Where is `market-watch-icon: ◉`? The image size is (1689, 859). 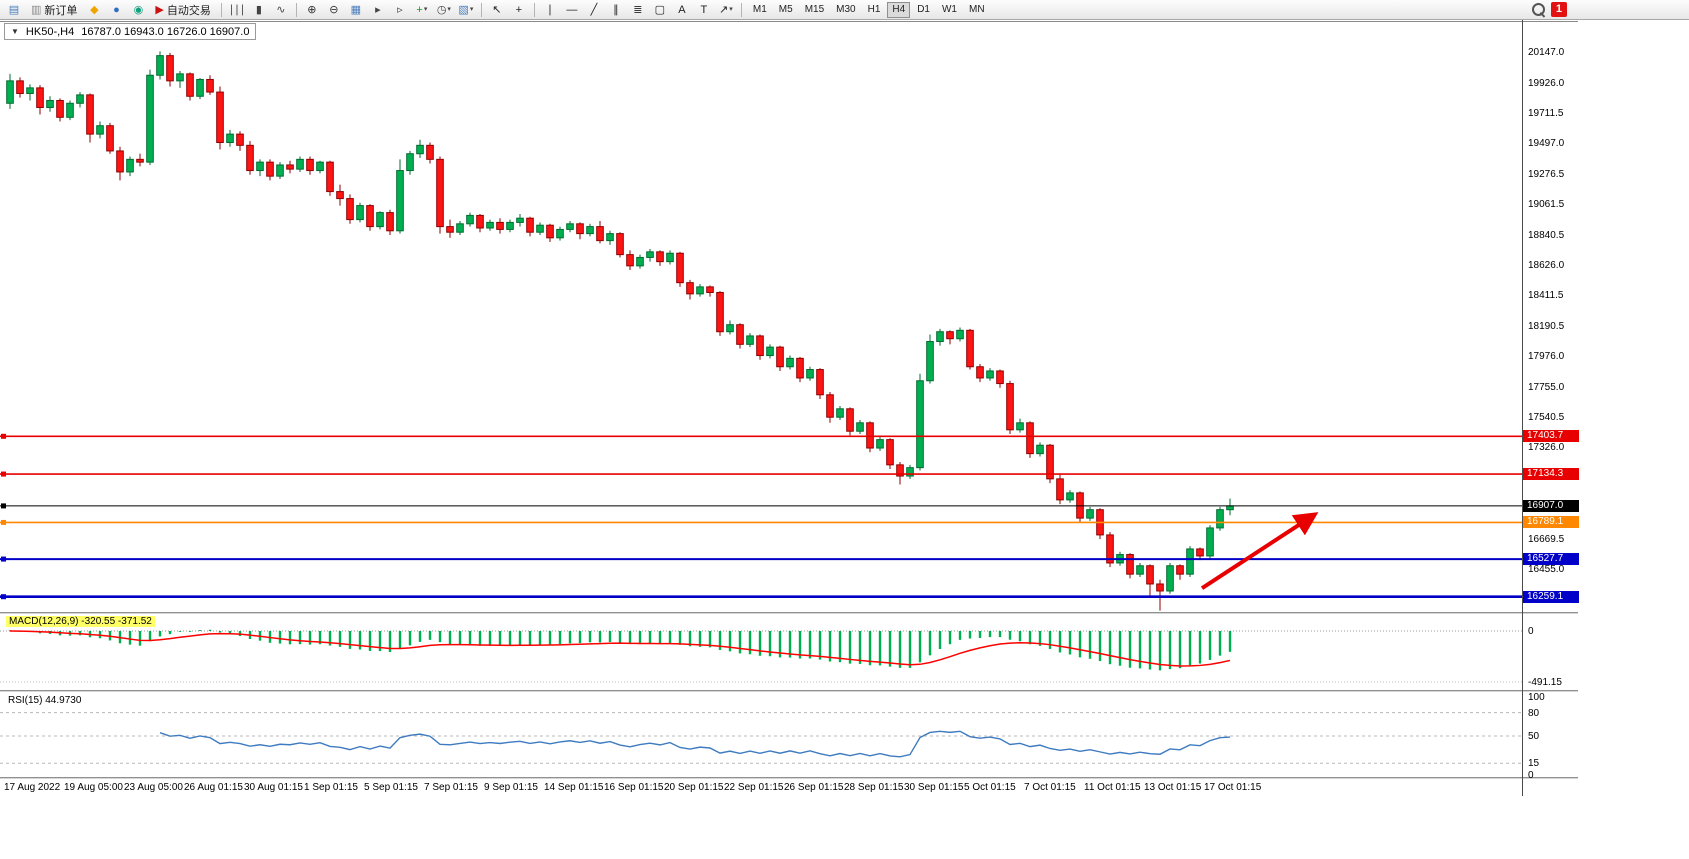 market-watch-icon: ◉ is located at coordinates (138, 10).